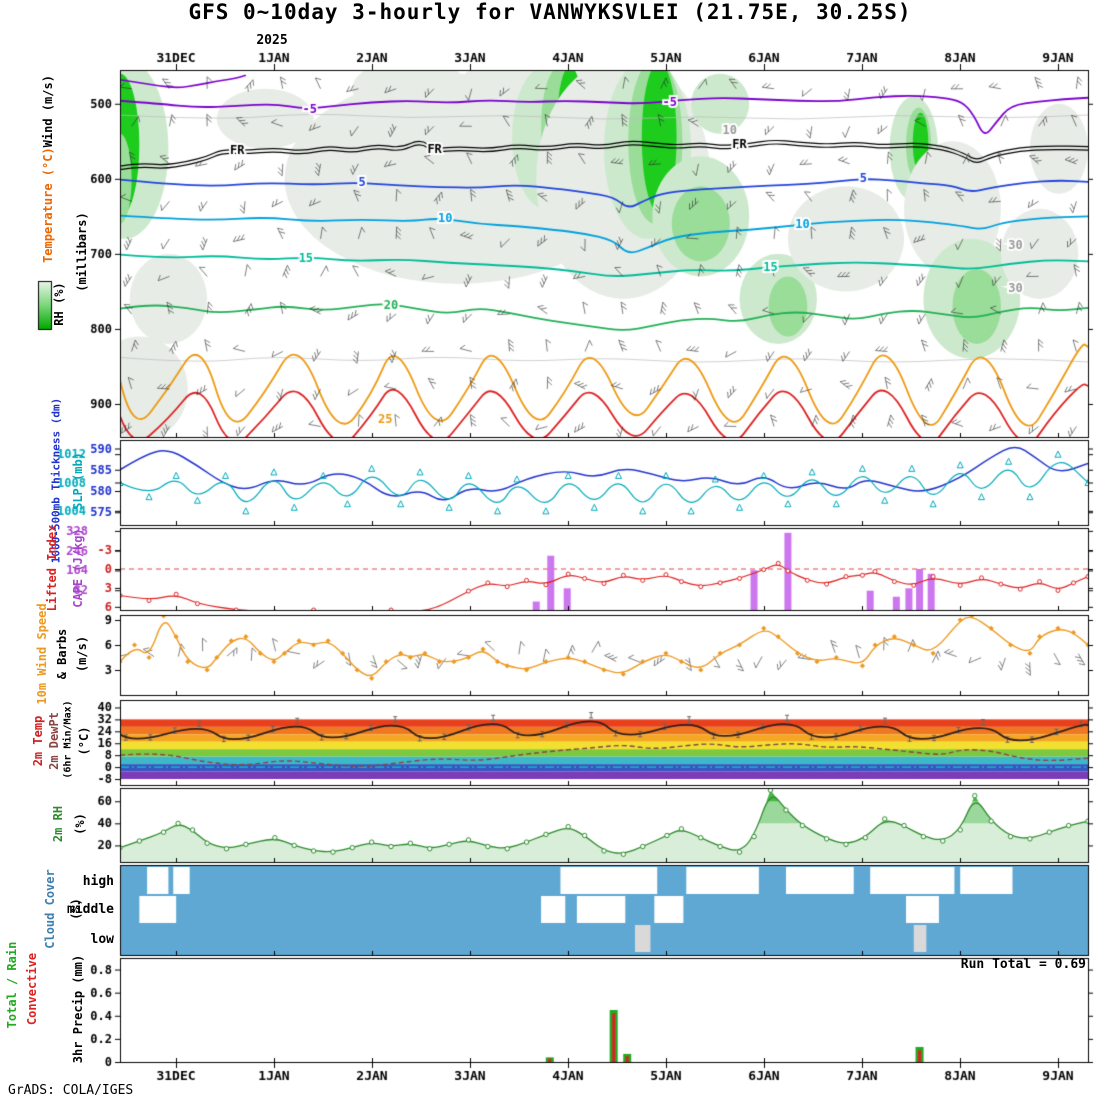 The image size is (1100, 1100). What do you see at coordinates (102, 939) in the screenshot?
I see `cloud-row-low: low` at bounding box center [102, 939].